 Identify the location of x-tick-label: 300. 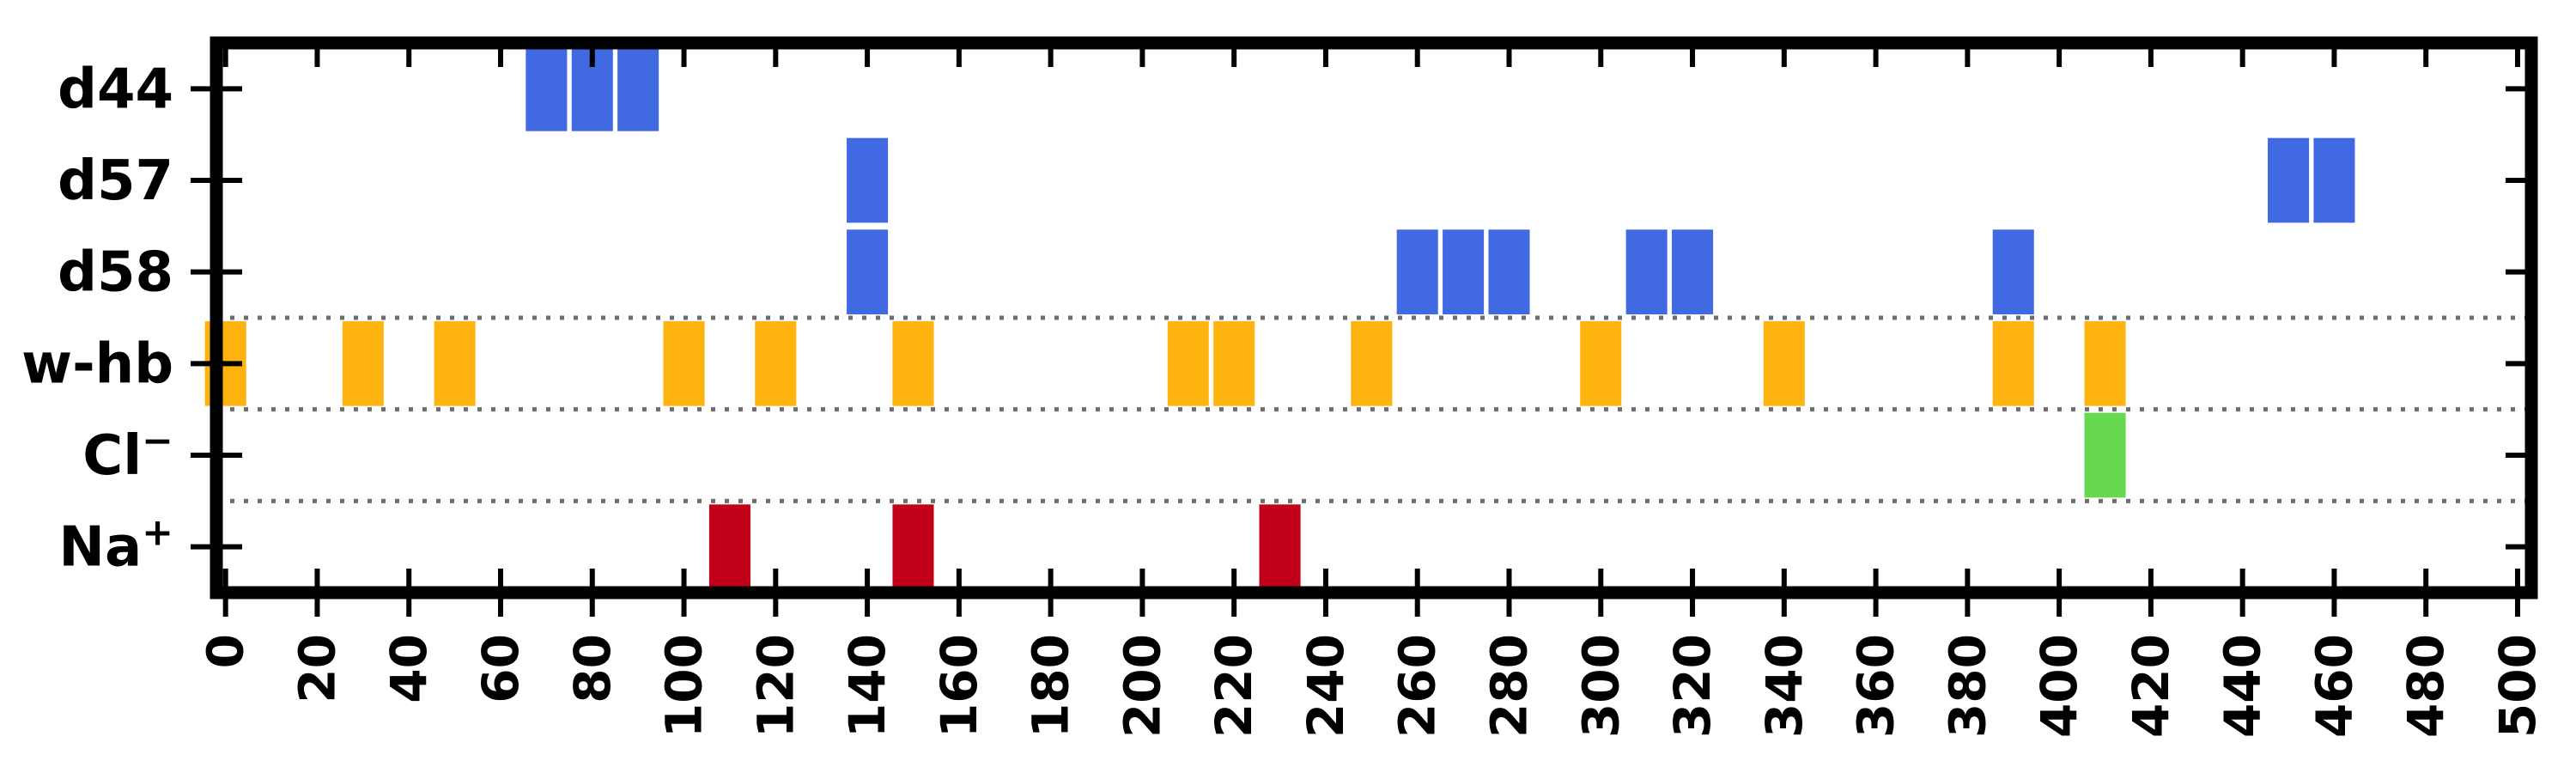
(1601, 686).